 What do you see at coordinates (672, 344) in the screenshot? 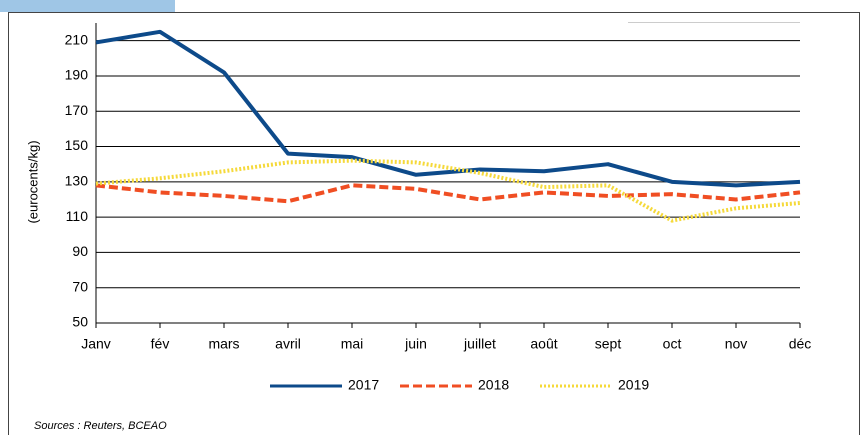
I see `x-tick-label: oct` at bounding box center [672, 344].